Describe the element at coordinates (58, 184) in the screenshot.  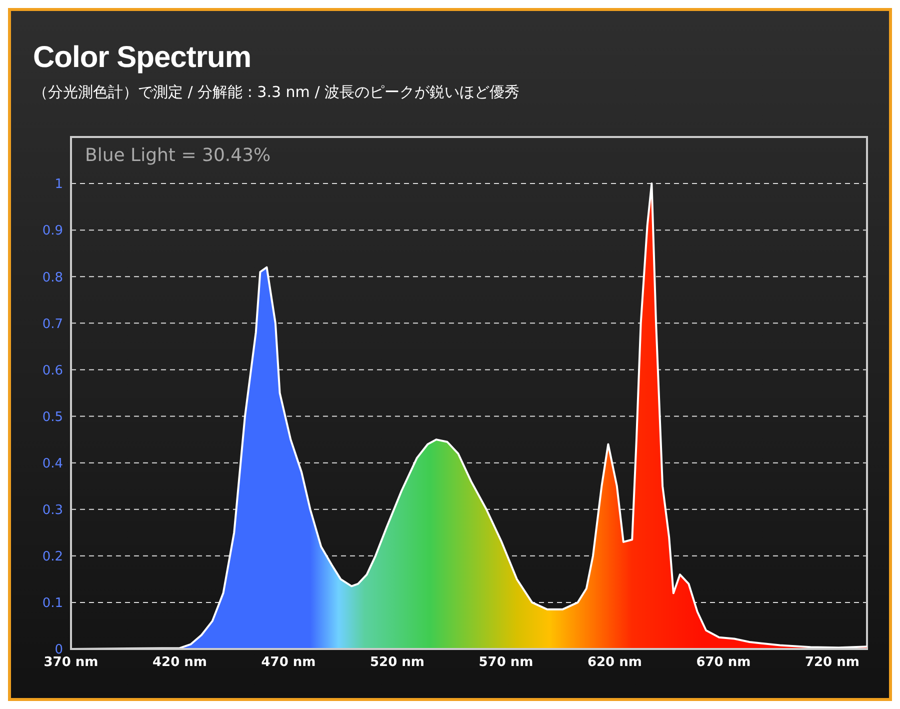
I see `y-tick-label: 1` at that location.